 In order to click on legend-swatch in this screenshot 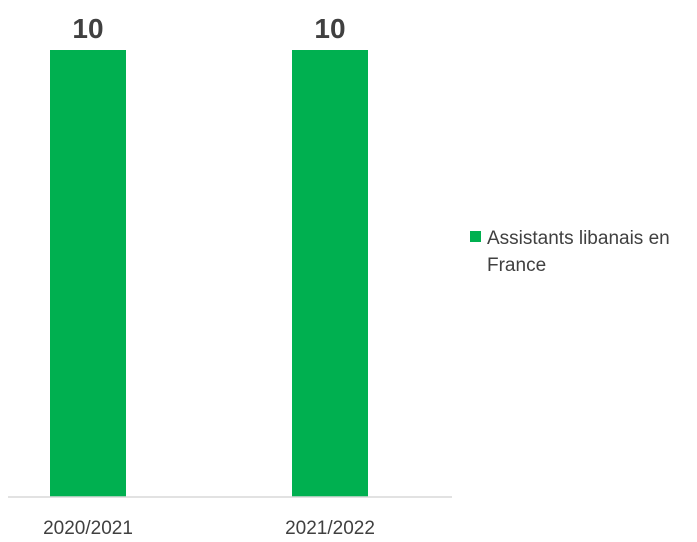, I will do `click(475, 236)`.